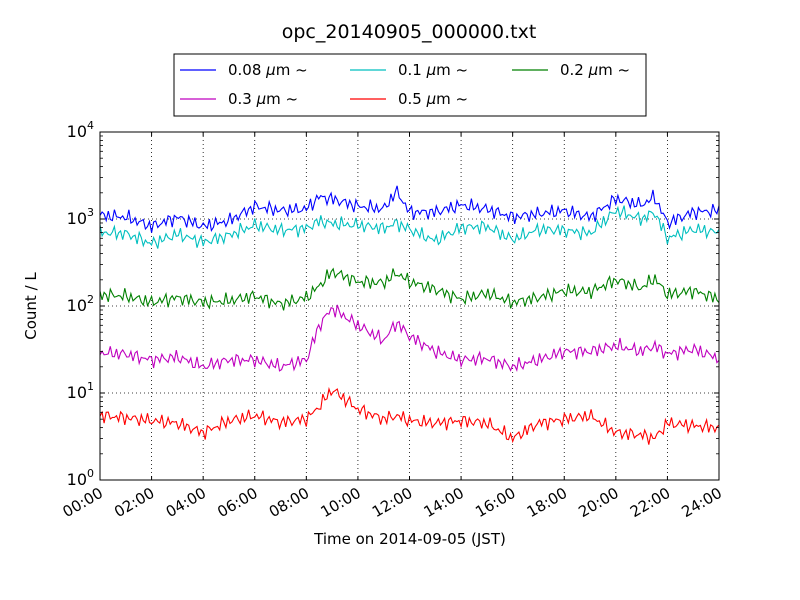  Describe the element at coordinates (80, 478) in the screenshot. I see `y-tick-label: 10⁰` at that location.